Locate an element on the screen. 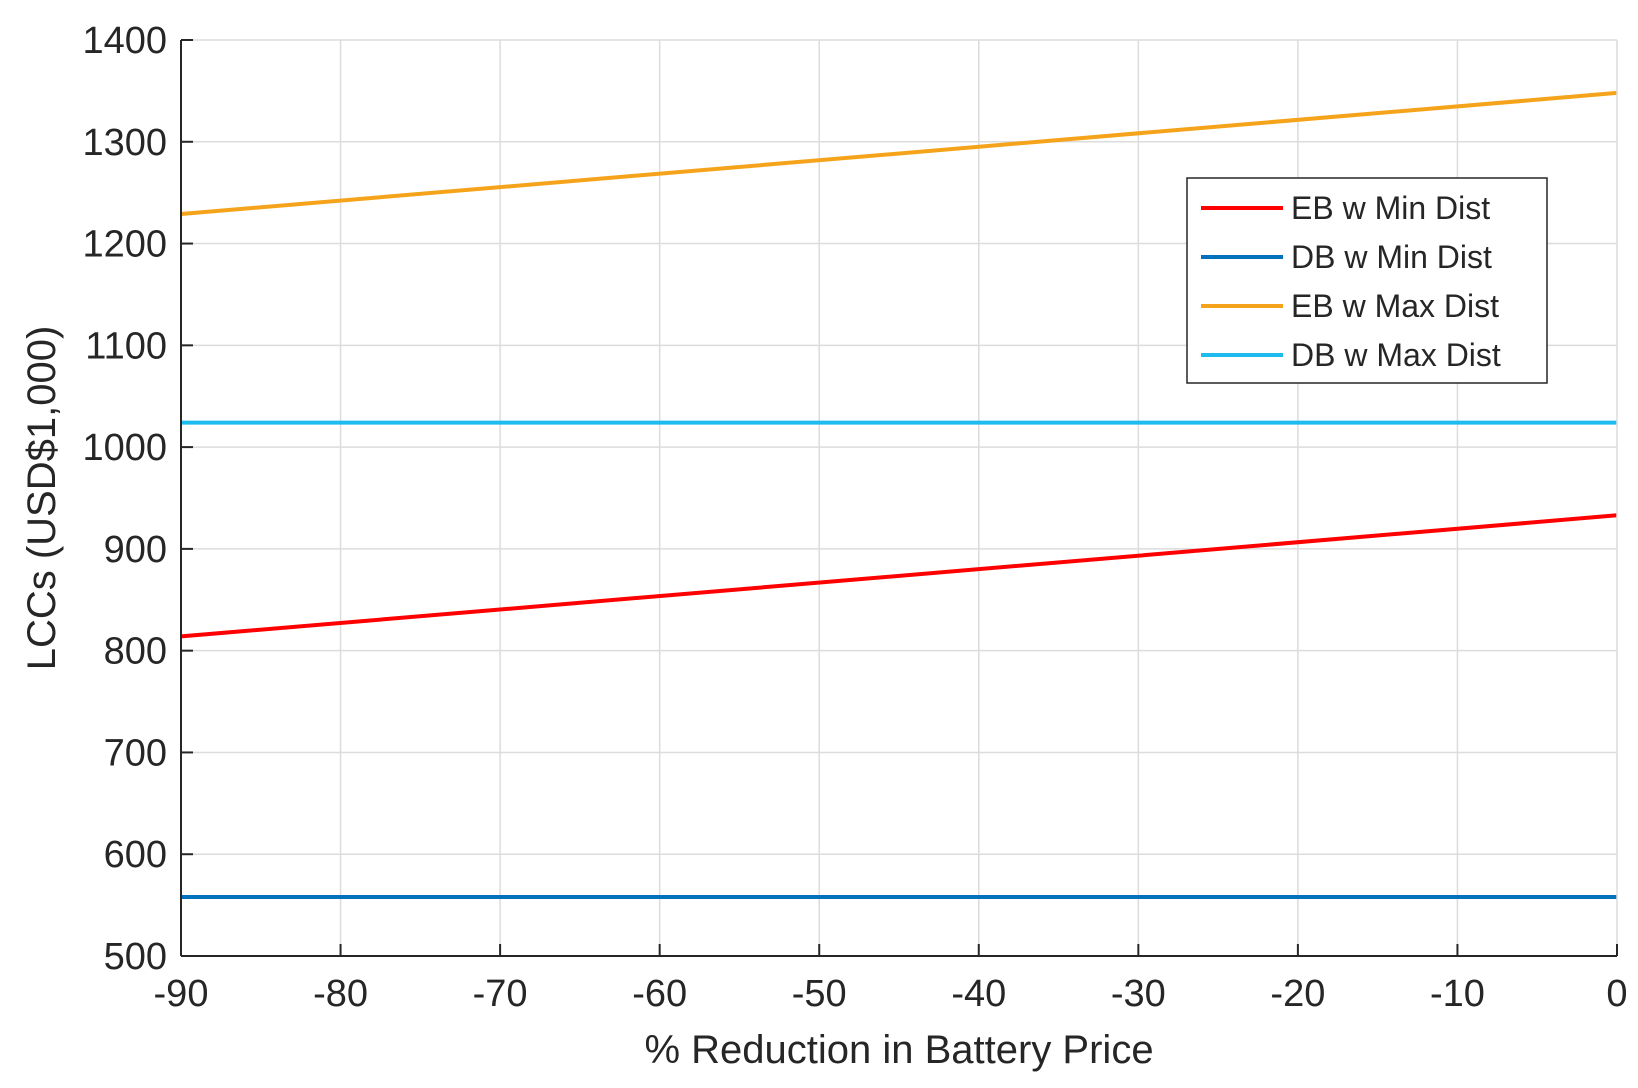 The image size is (1638, 1088). x-axis-title: % Reduction in Battery Price is located at coordinates (898, 1050).